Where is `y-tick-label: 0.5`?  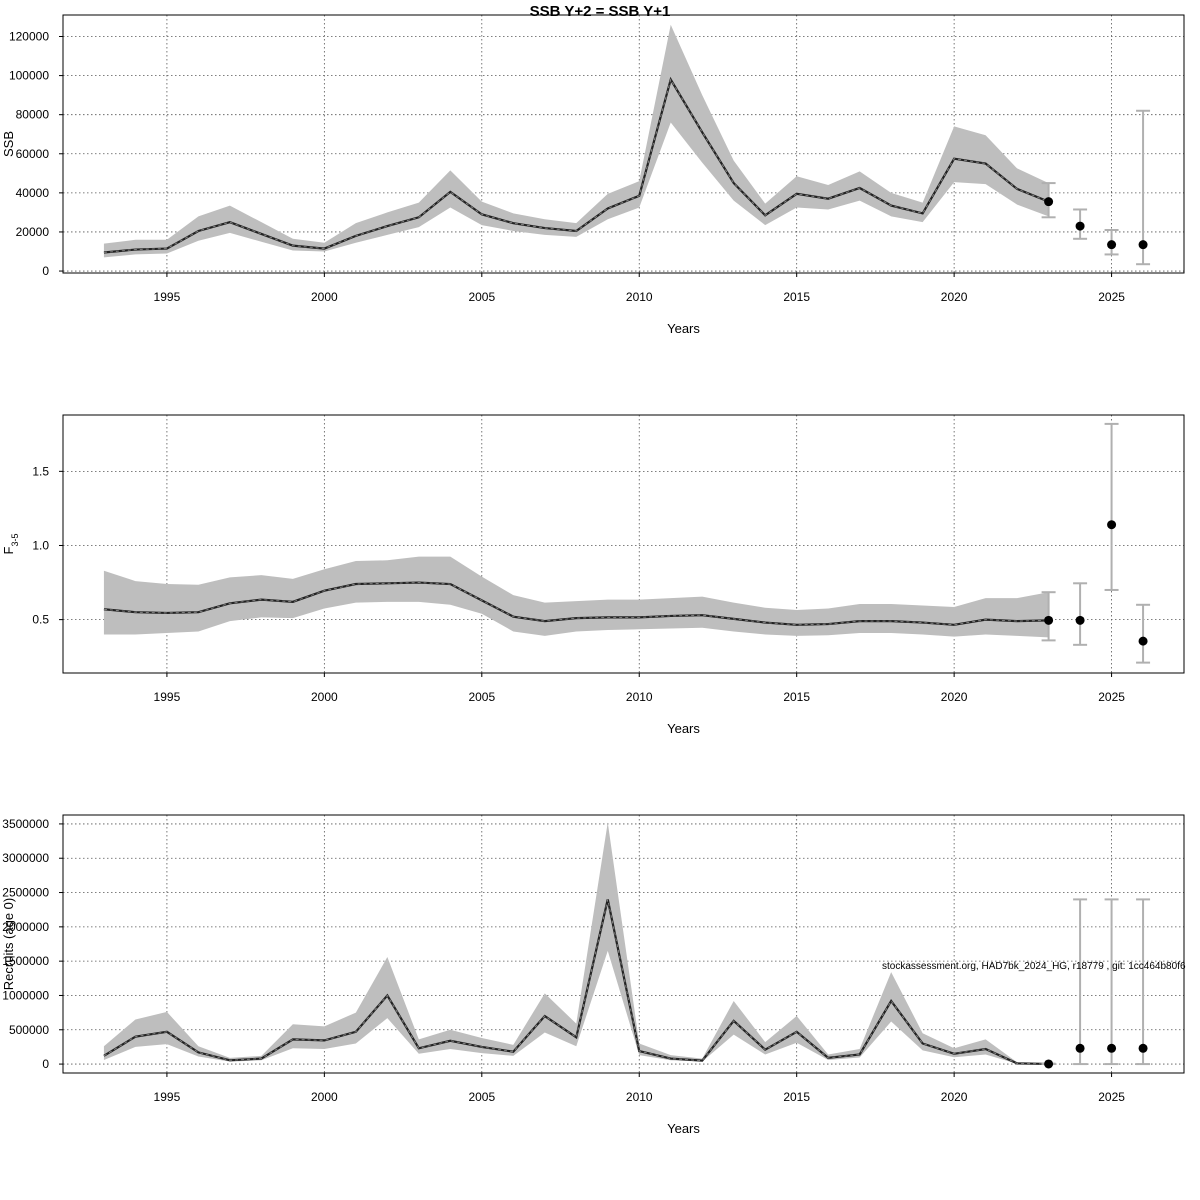
y-tick-label: 0.5 is located at coordinates (40, 620).